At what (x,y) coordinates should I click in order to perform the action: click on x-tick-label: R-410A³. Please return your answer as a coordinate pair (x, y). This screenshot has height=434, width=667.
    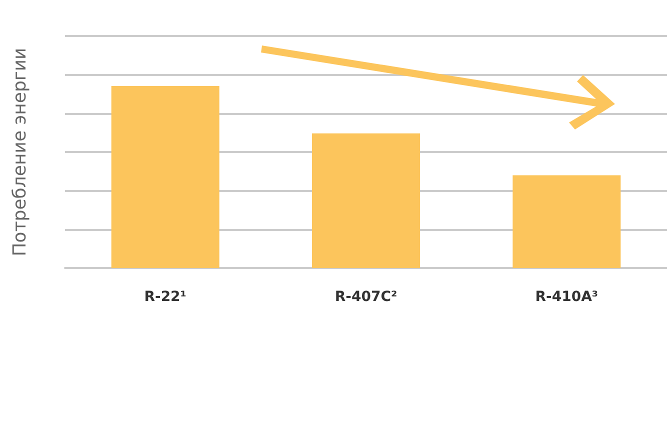
    Looking at the image, I should click on (566, 297).